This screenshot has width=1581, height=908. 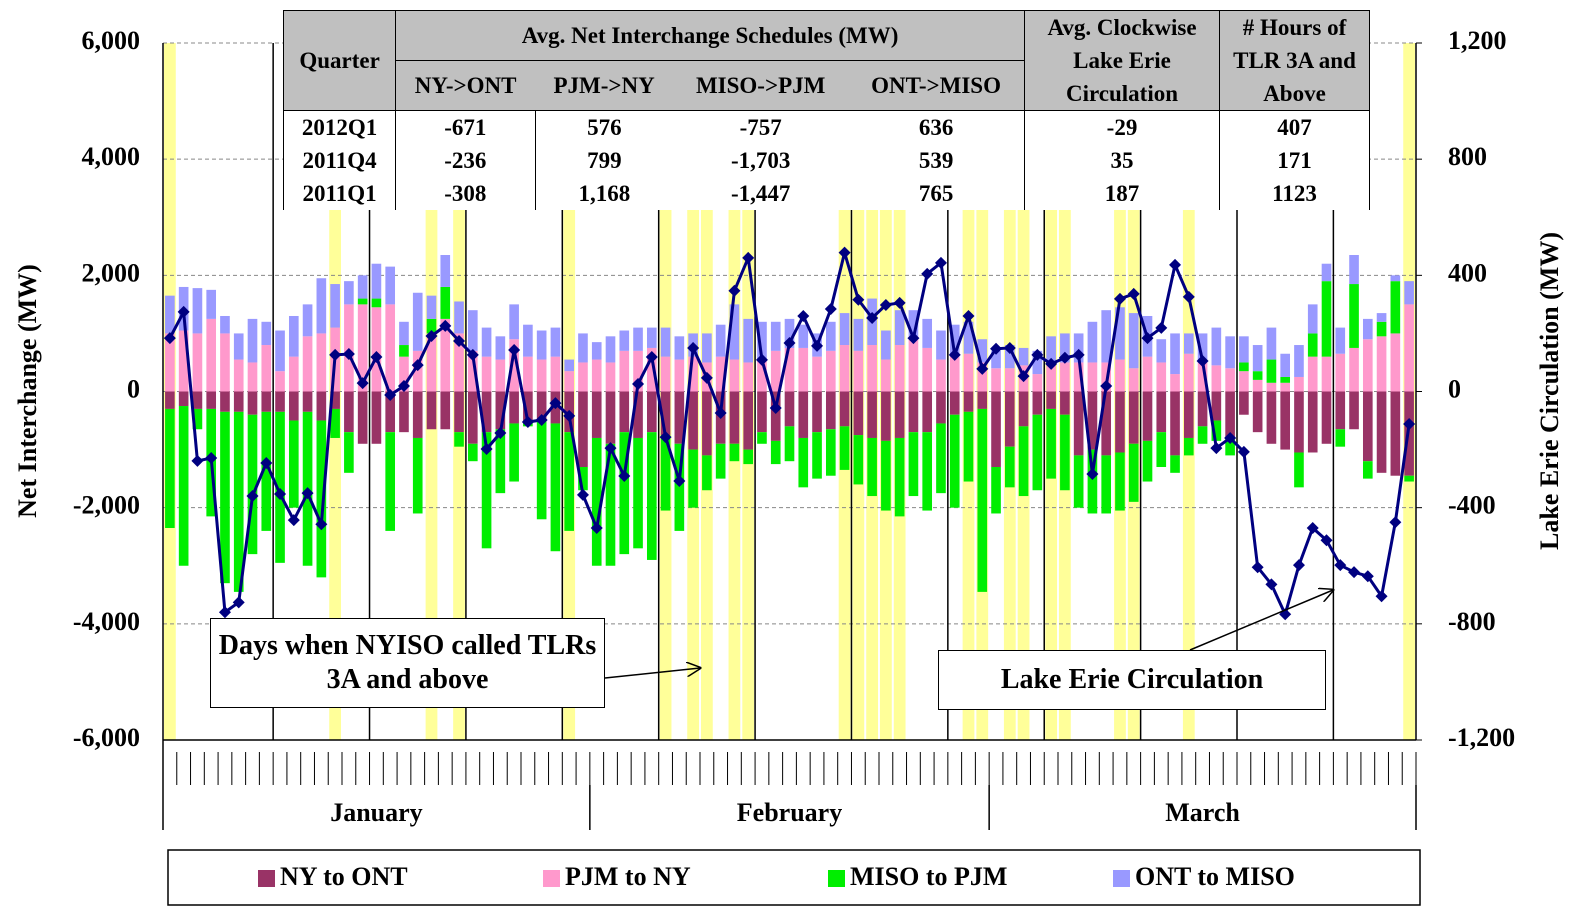 What do you see at coordinates (106, 621) in the screenshot?
I see `y-tick-label: -4,000` at bounding box center [106, 621].